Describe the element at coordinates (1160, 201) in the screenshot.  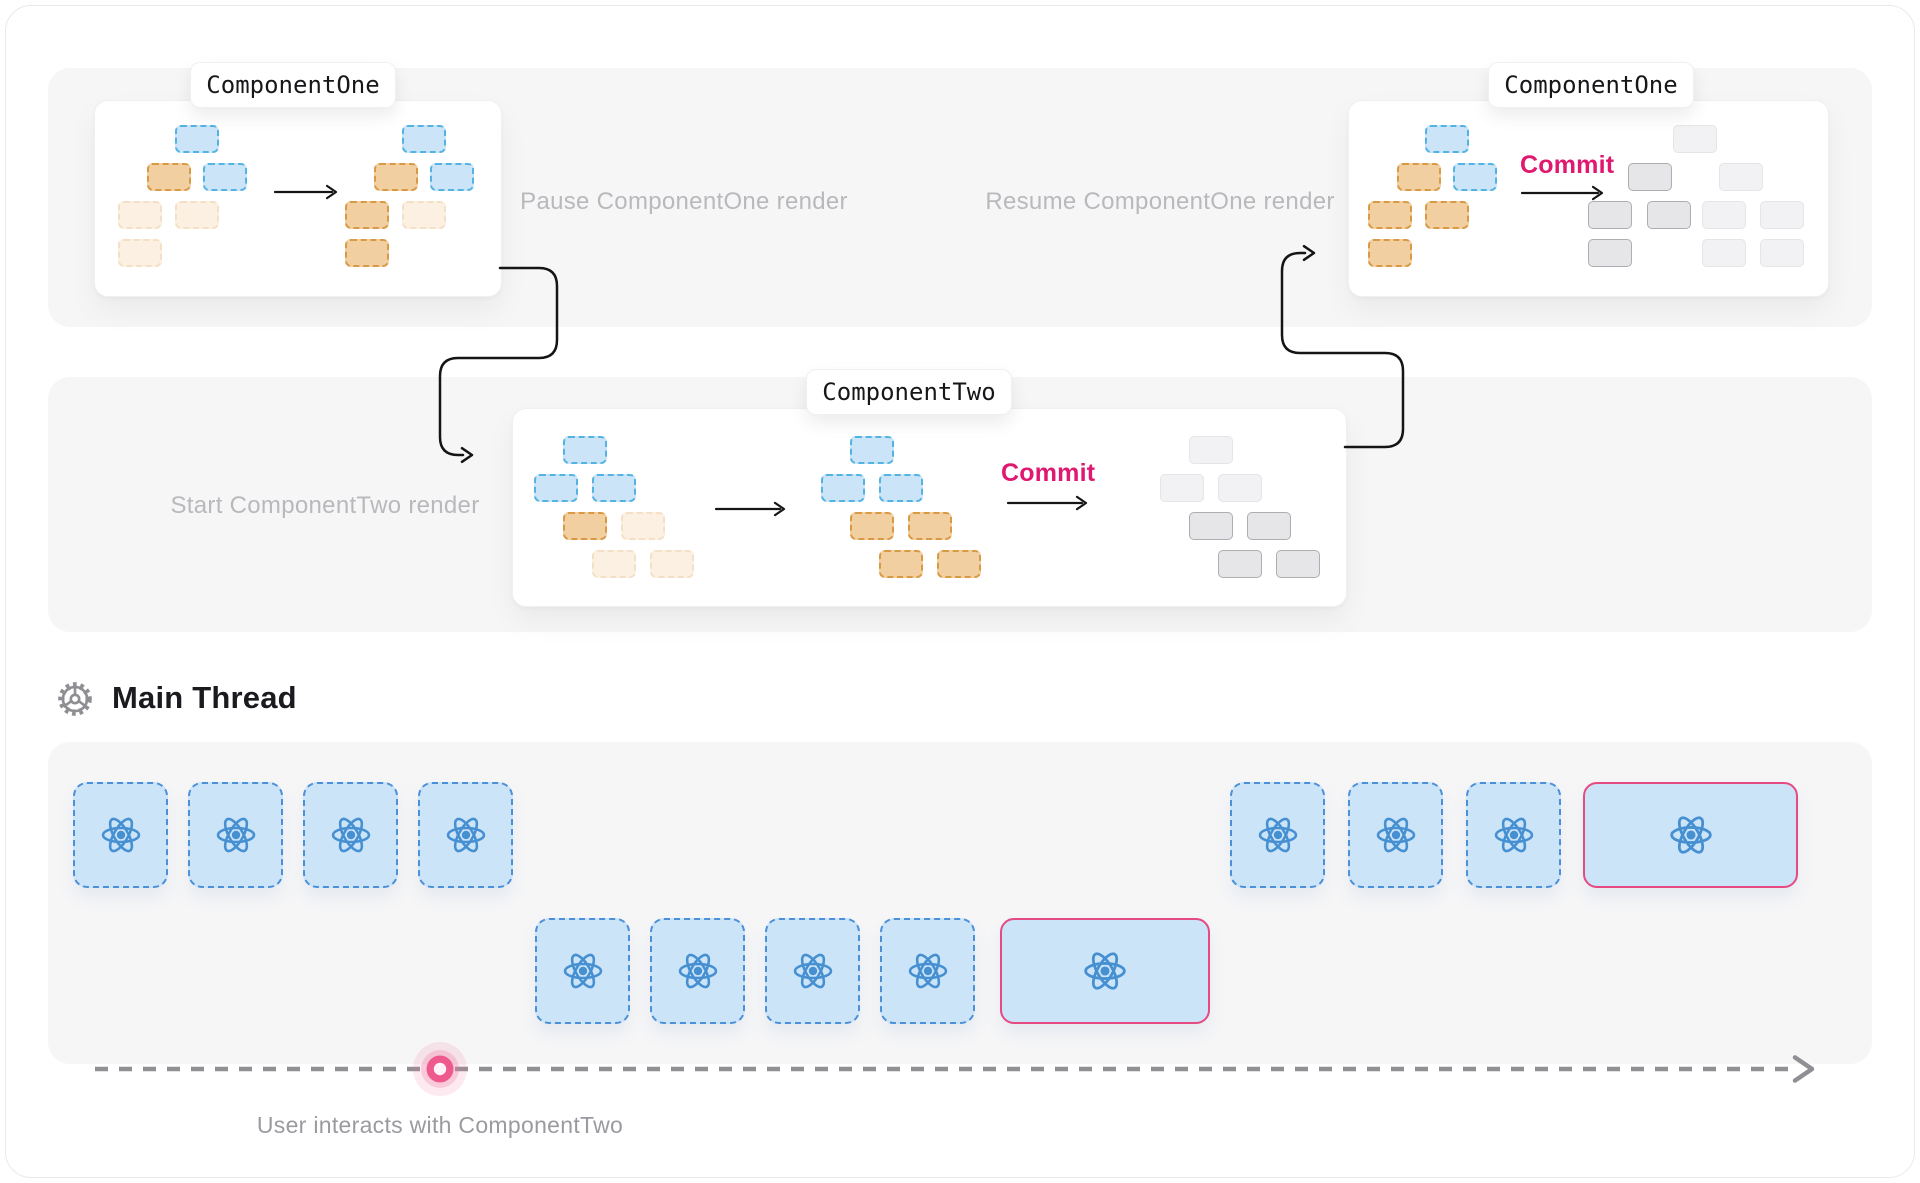
I see `caption-resume-render: Resume ComponentOne render` at that location.